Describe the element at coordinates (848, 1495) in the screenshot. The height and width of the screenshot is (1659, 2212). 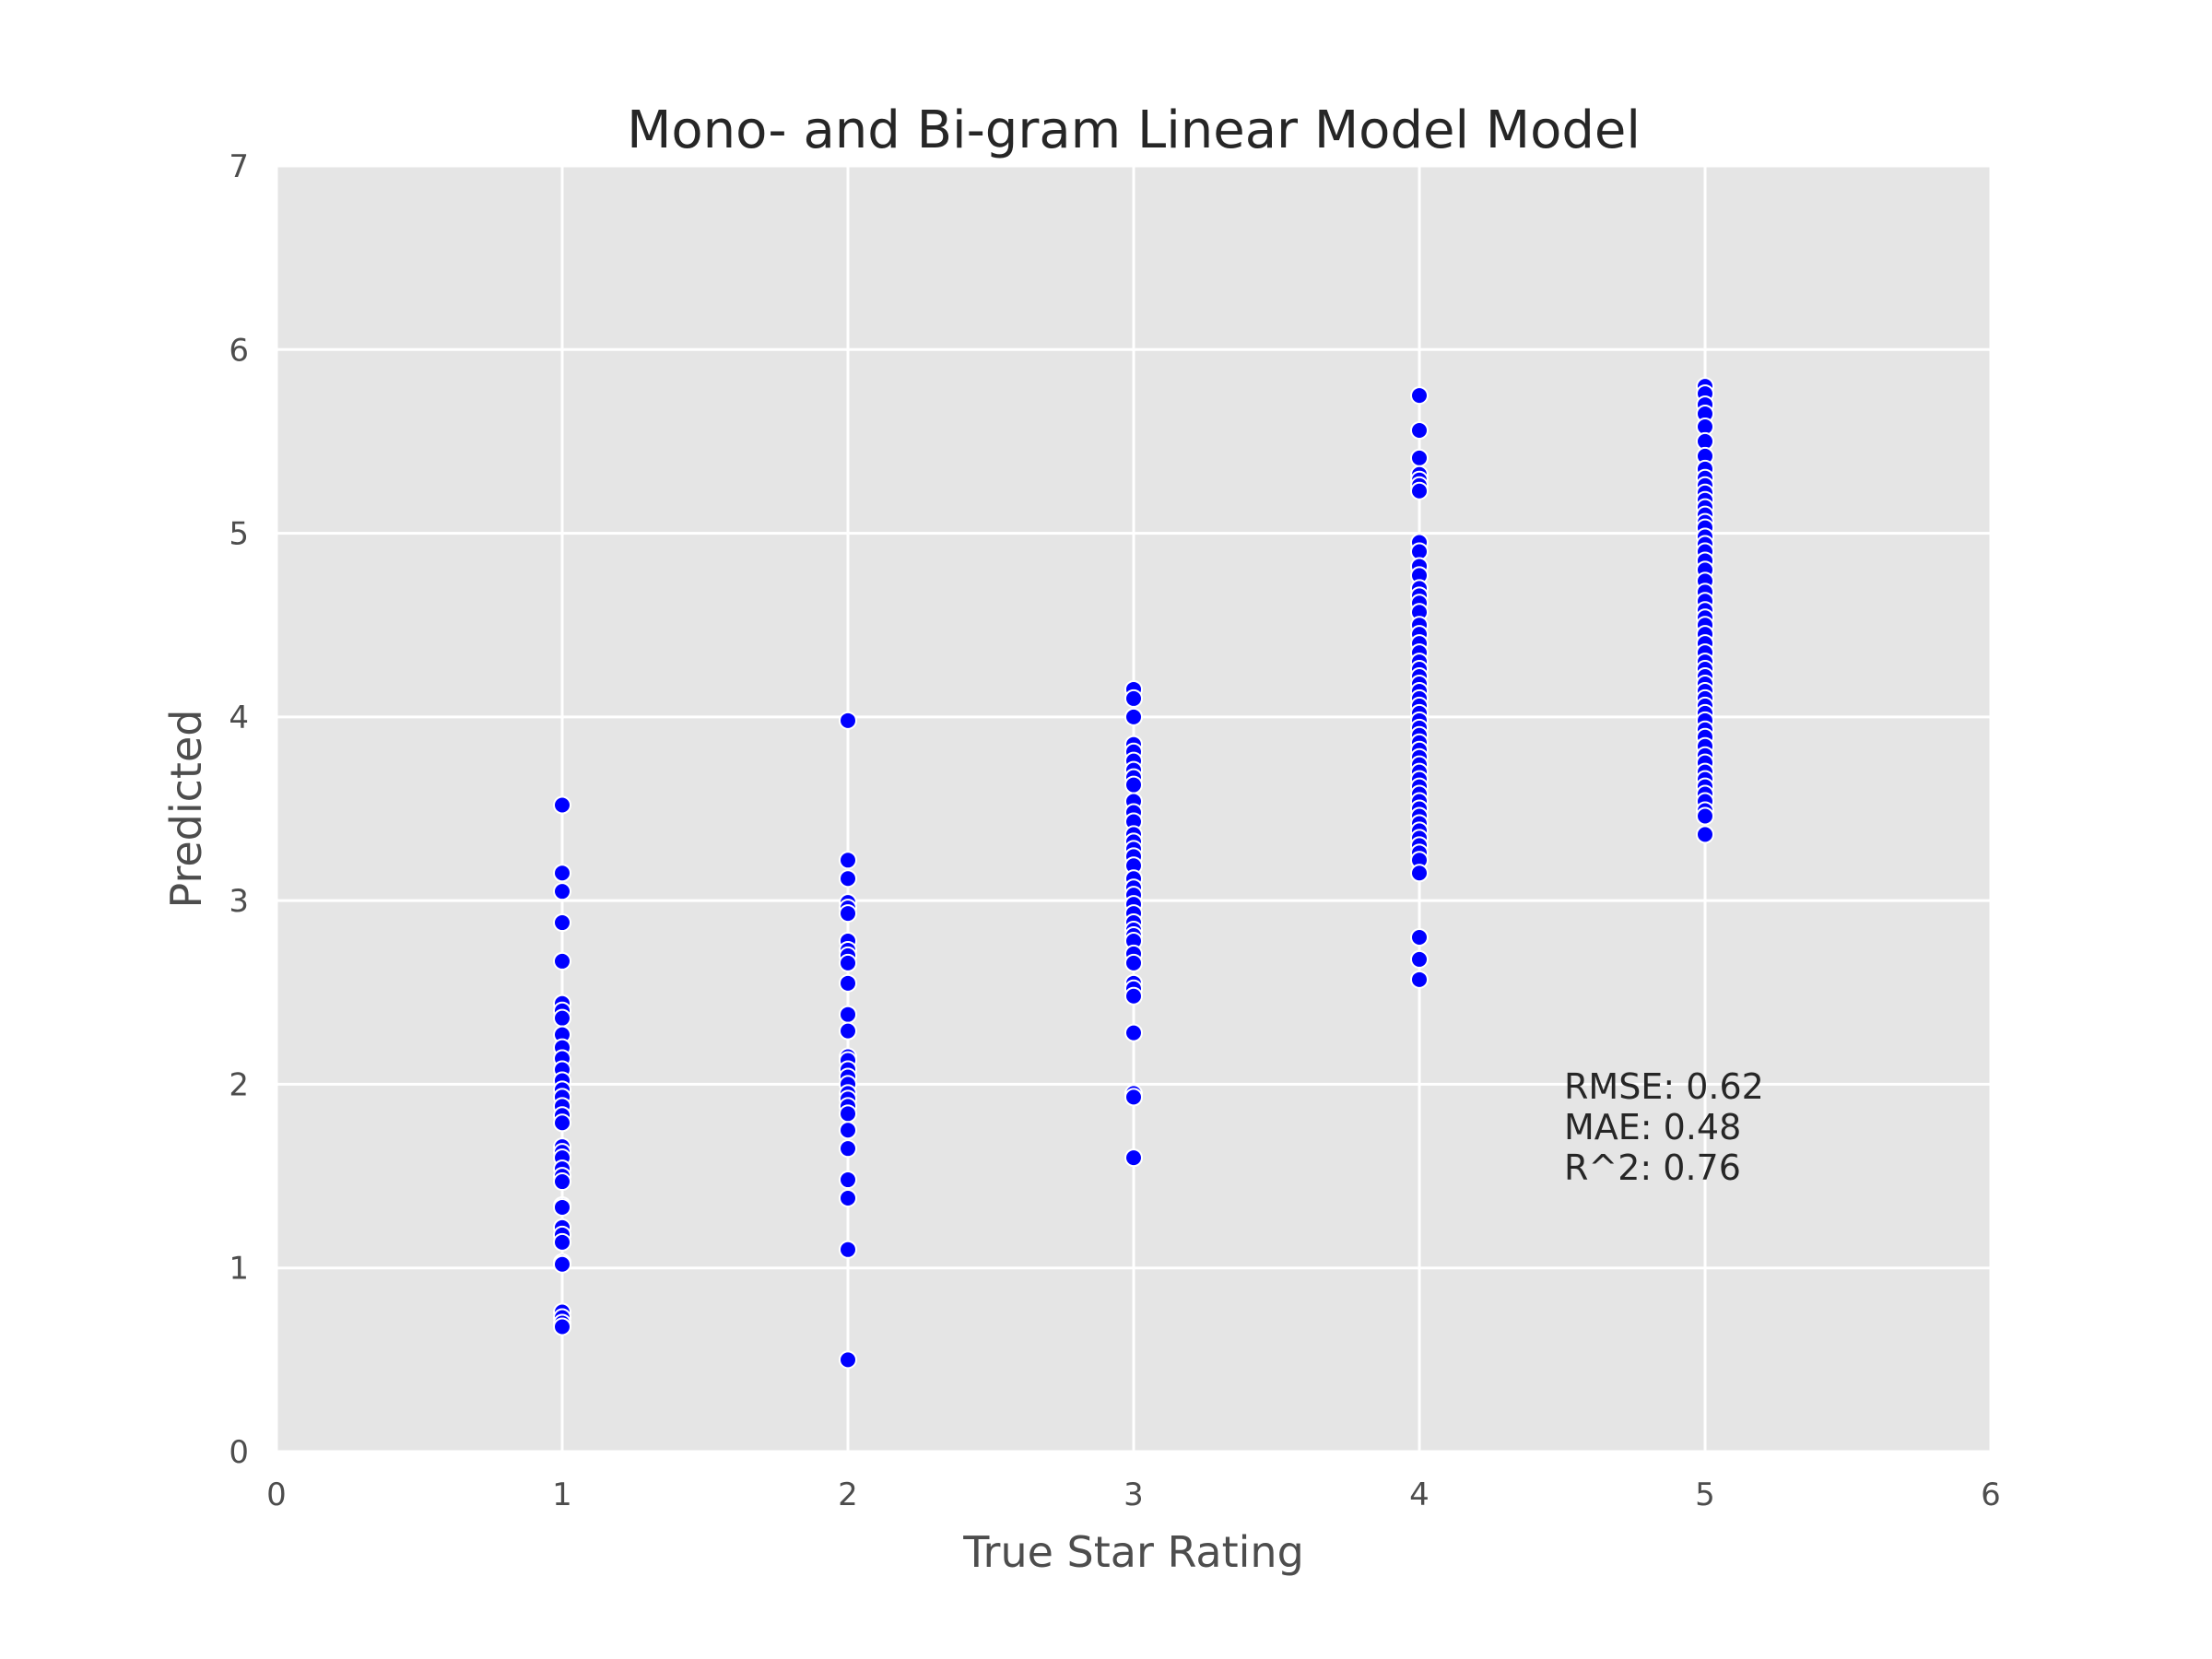
I see `x-tick-label: 2` at that location.